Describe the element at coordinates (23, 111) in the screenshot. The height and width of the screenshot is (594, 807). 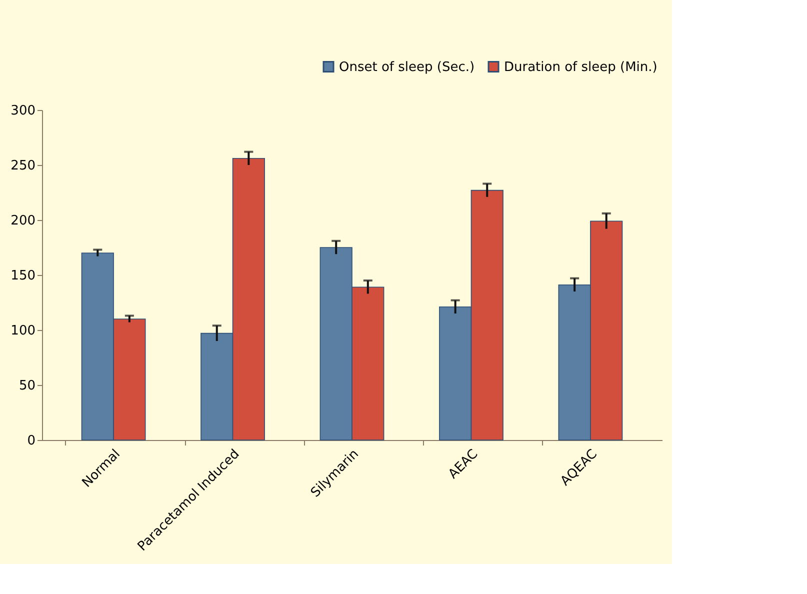
I see `y-tick-label: 300` at that location.